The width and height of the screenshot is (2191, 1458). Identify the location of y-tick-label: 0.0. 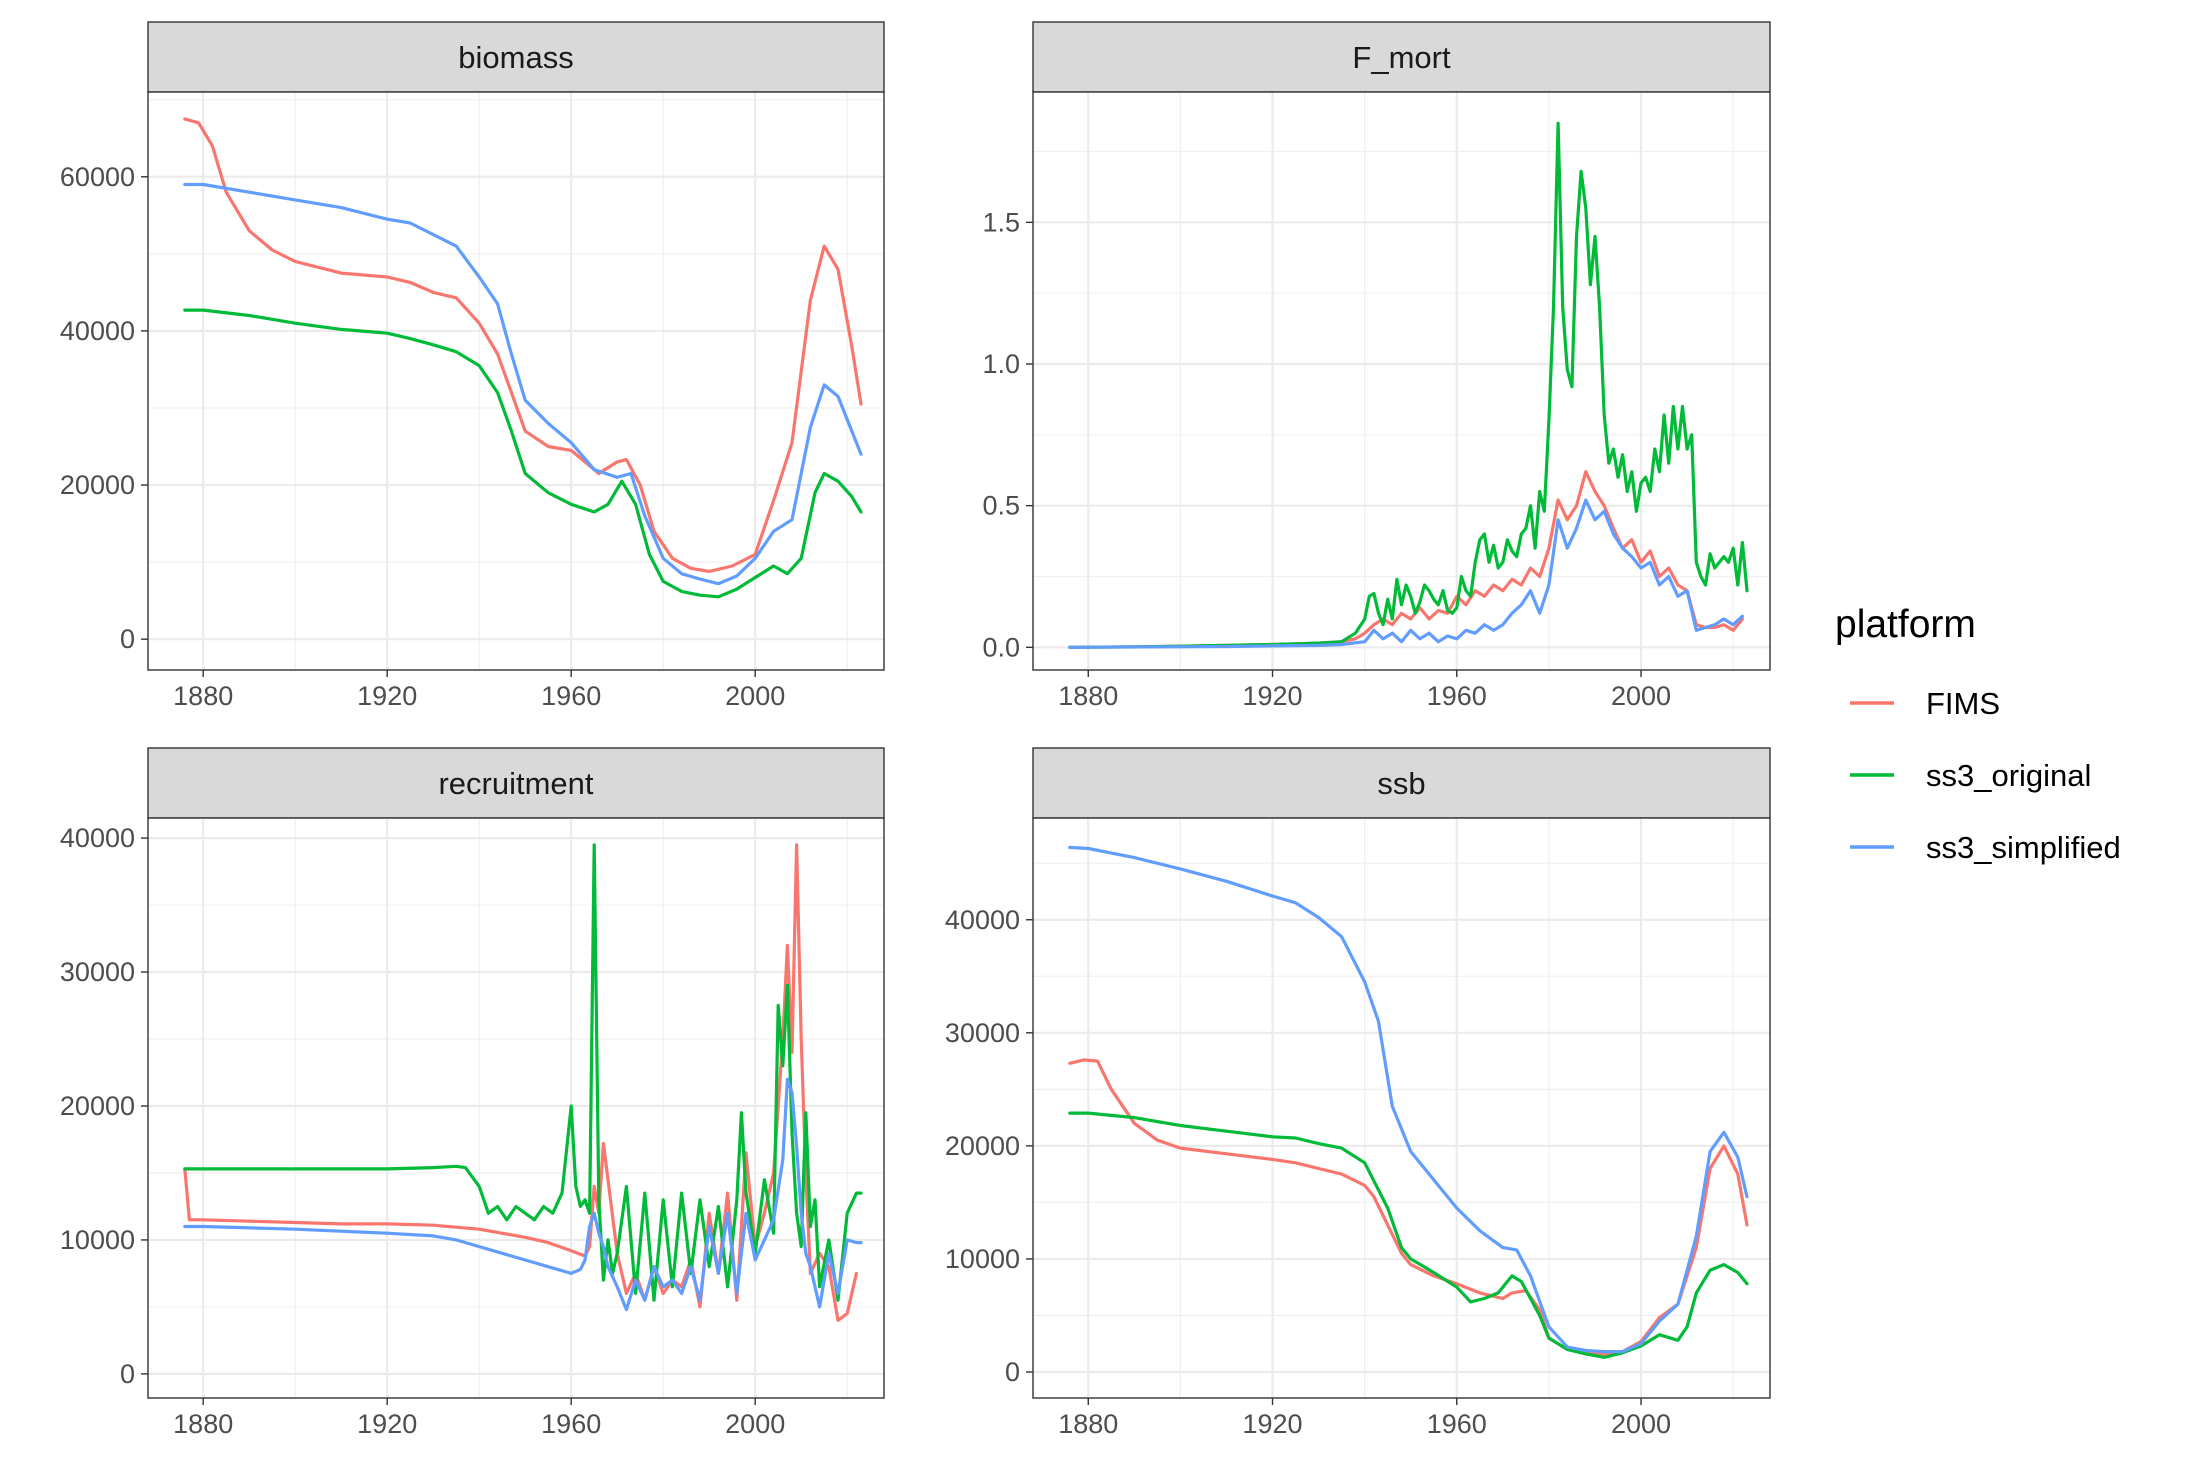
(1001, 647).